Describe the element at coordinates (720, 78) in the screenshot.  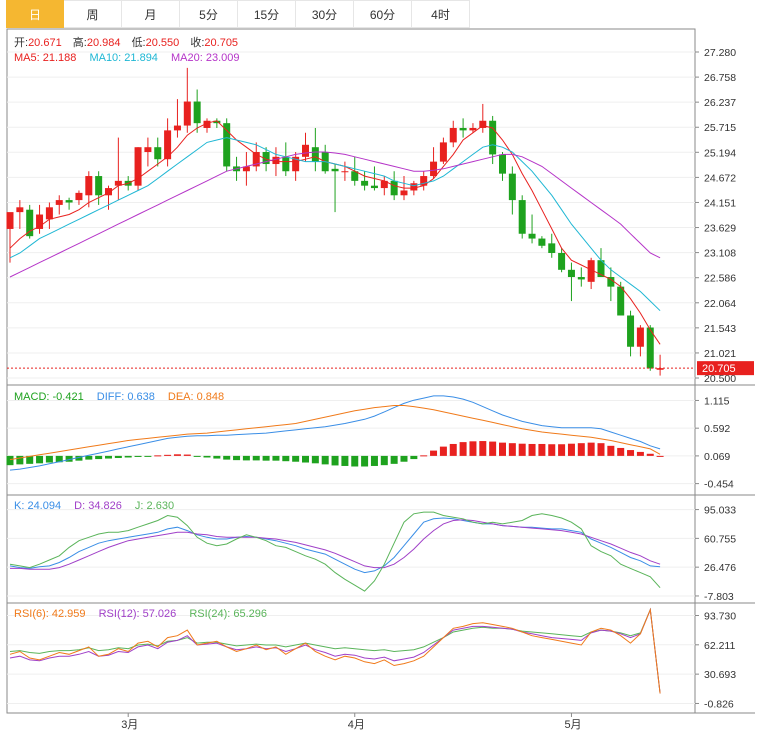
I see `price-tick-label: 26.758` at that location.